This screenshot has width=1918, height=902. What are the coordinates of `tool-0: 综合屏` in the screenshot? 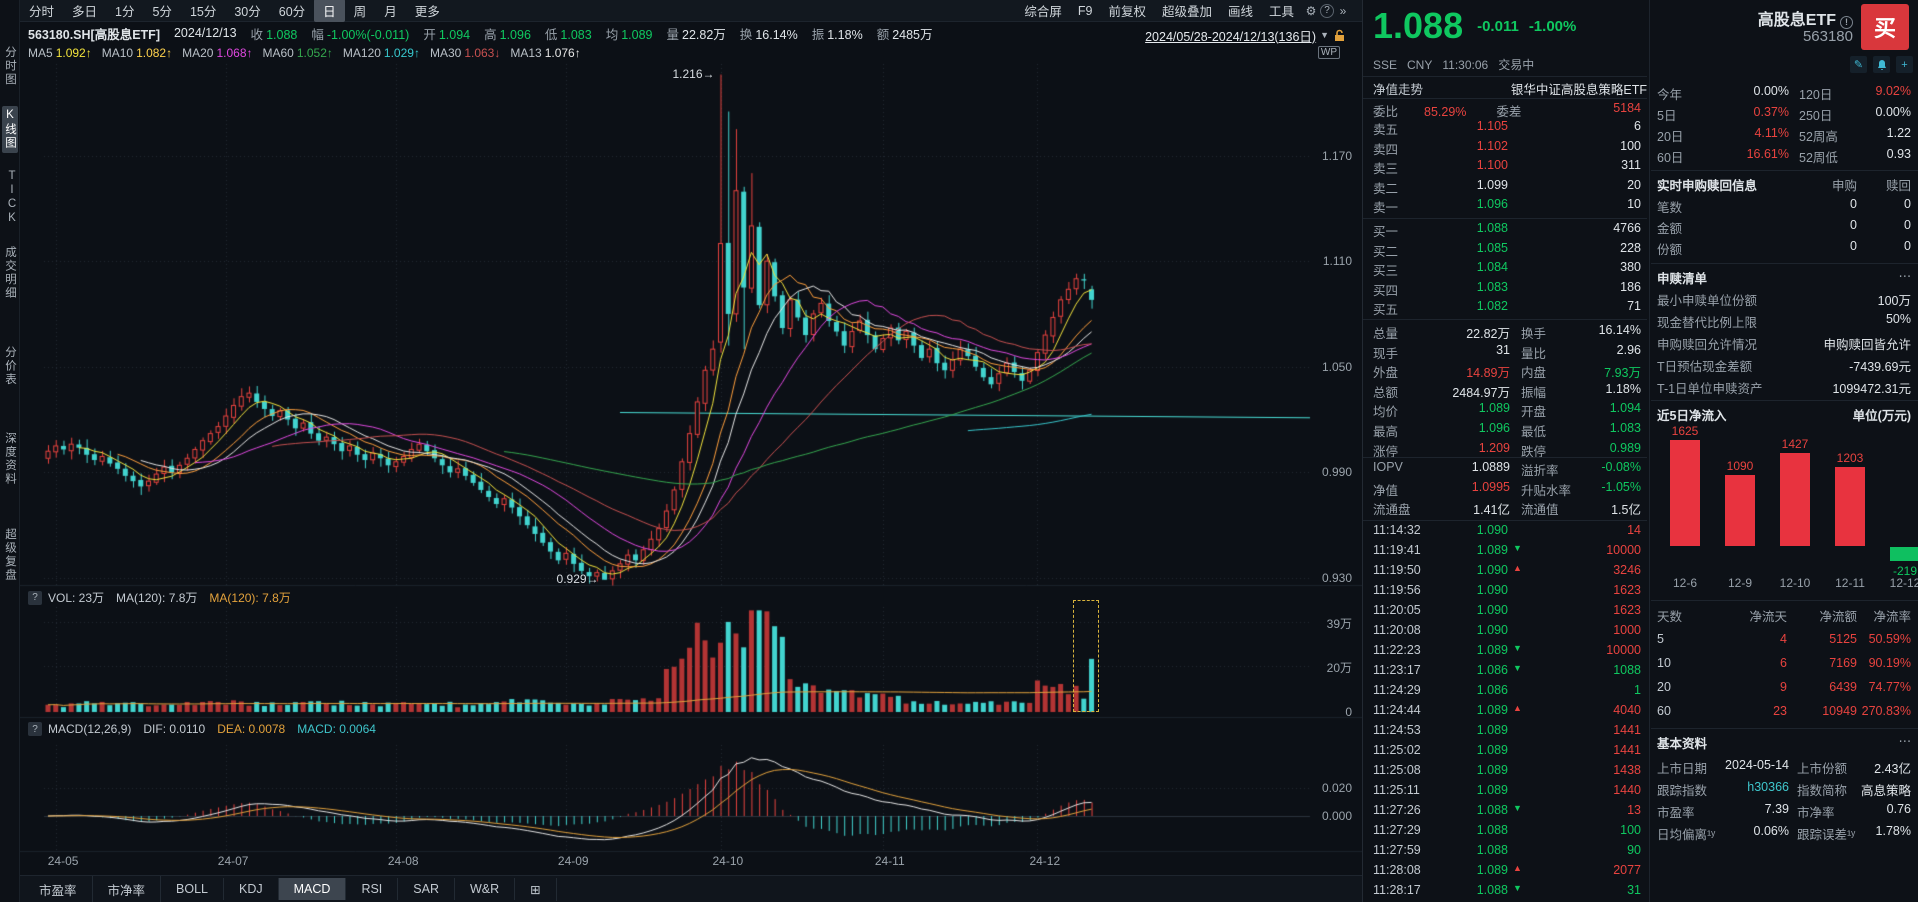 It's located at (1043, 12).